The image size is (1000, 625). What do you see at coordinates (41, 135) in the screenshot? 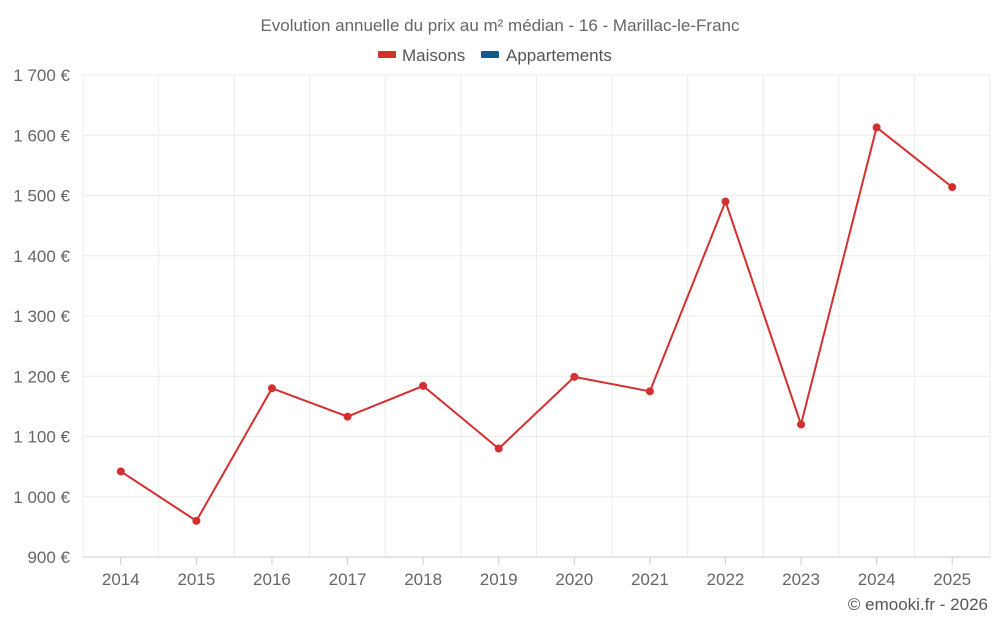
I see `y-tick-label: 1 600 €` at bounding box center [41, 135].